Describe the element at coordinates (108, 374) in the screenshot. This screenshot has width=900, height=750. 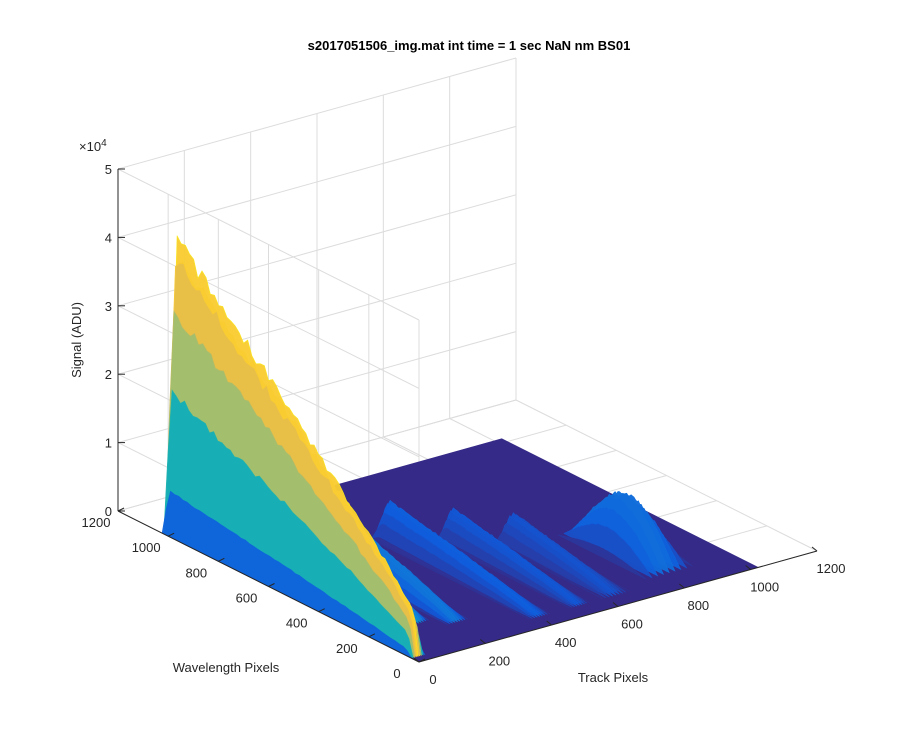
I see `z-tick-label: 2` at that location.